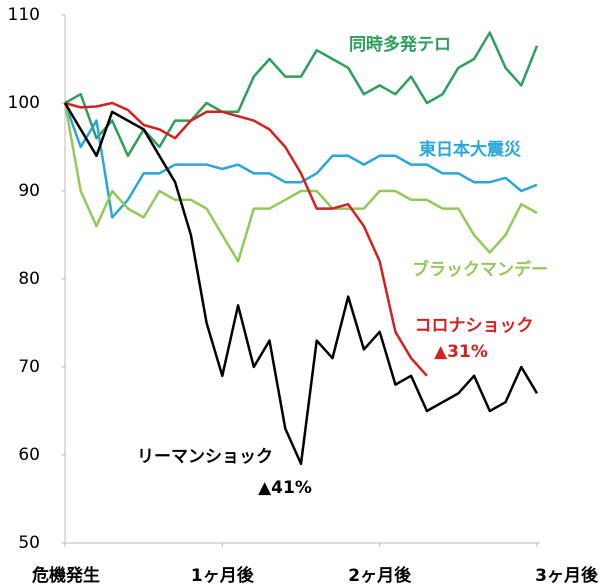 Image resolution: width=600 pixels, height=588 pixels. What do you see at coordinates (470, 149) in the screenshot?
I see `series-label: 東日本大震災` at bounding box center [470, 149].